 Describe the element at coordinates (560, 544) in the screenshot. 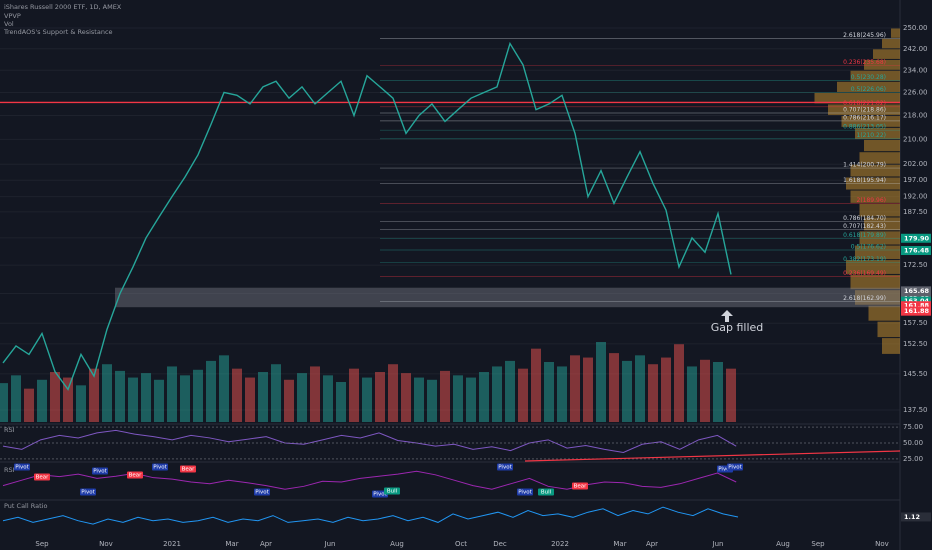

I see `x-tick-label: 2022` at that location.